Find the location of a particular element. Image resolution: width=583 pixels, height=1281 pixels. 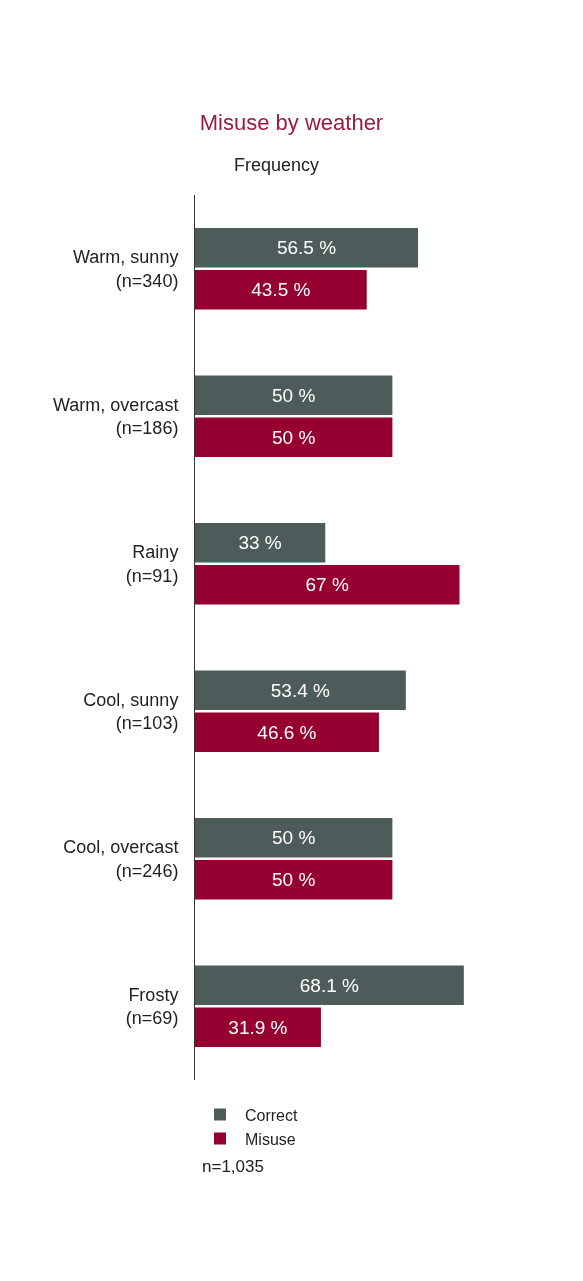

x-axis-title: Frequency is located at coordinates (277, 165).